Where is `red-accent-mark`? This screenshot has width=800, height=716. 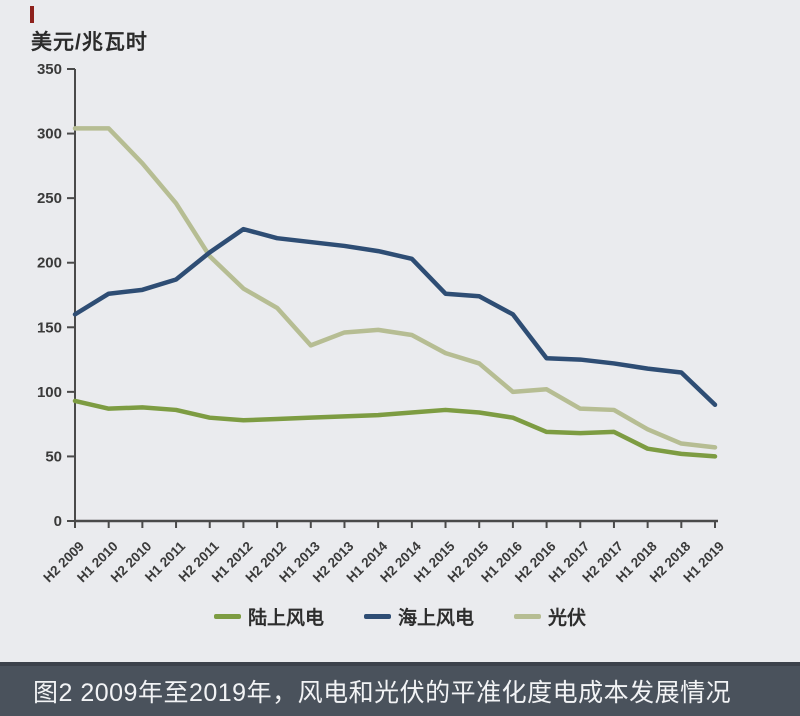
red-accent-mark is located at coordinates (32, 14).